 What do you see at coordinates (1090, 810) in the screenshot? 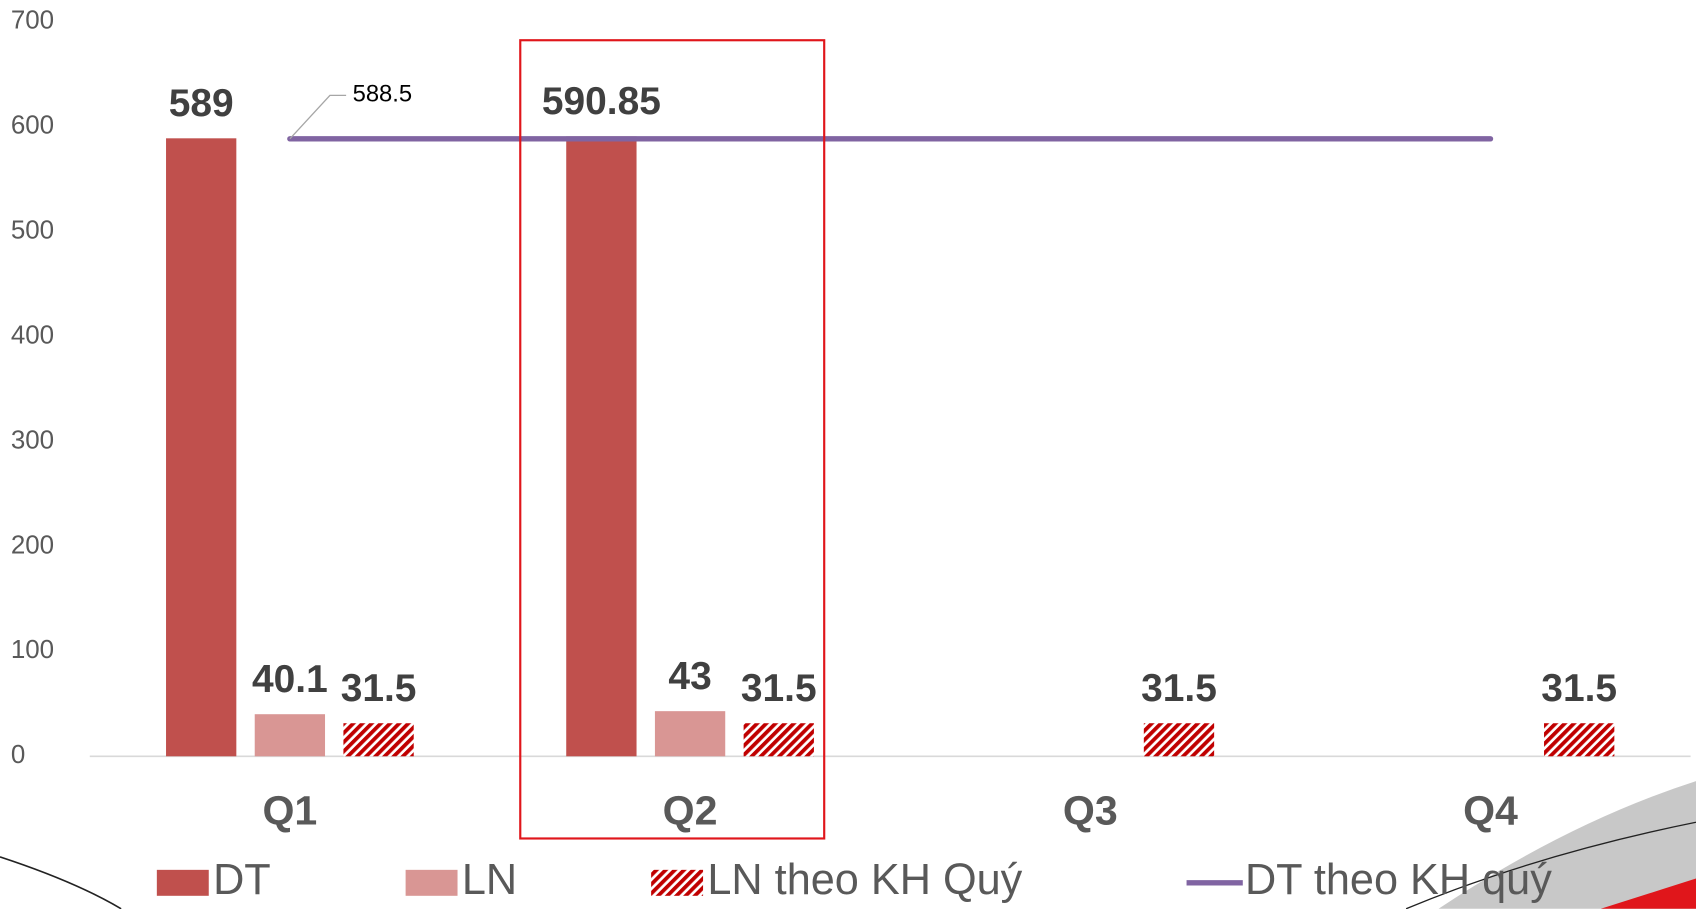
I see `x-tick-label: Q3` at bounding box center [1090, 810].